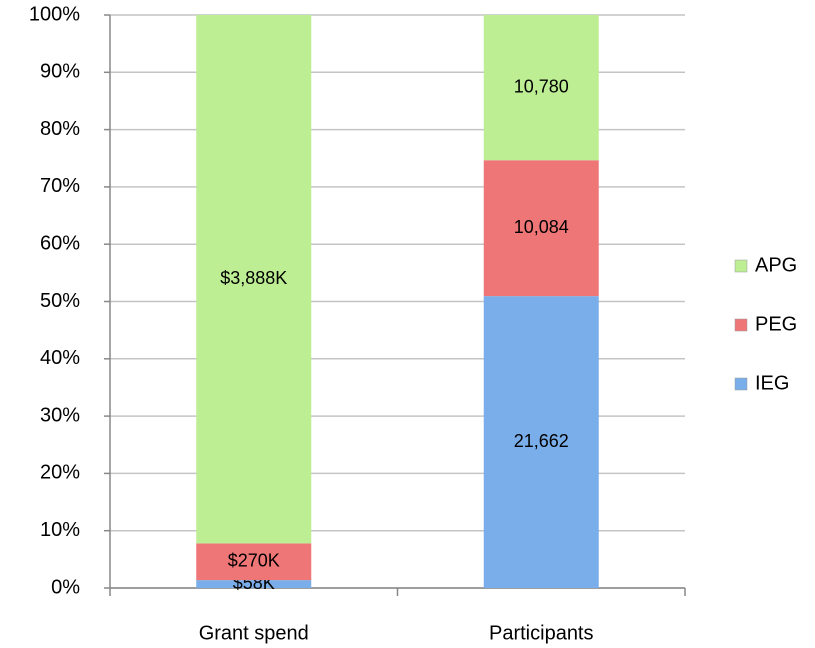 The width and height of the screenshot is (815, 648). What do you see at coordinates (776, 324) in the screenshot?
I see `legend-label: PEG` at bounding box center [776, 324].